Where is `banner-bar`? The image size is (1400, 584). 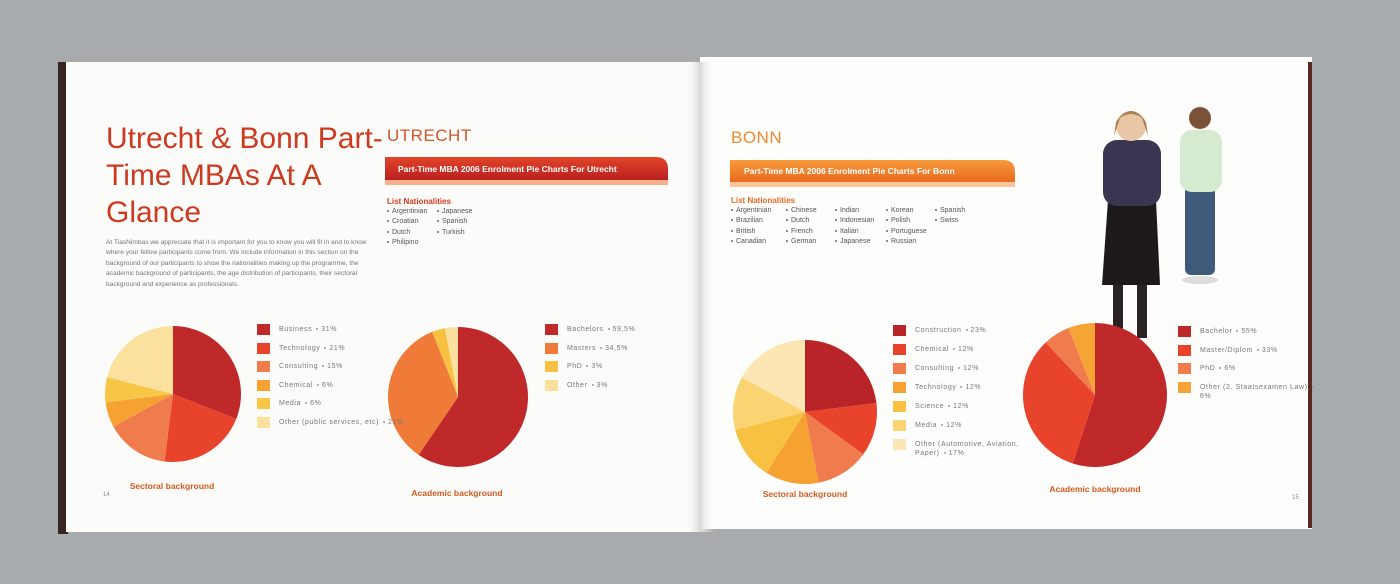
banner-bar is located at coordinates (526, 168).